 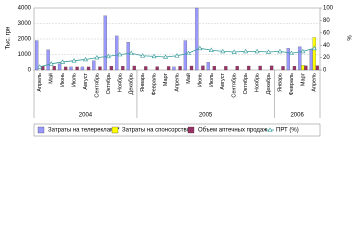 What do you see at coordinates (325, 71) in the screenshot?
I see `y2-tick-label: 0` at bounding box center [325, 71].